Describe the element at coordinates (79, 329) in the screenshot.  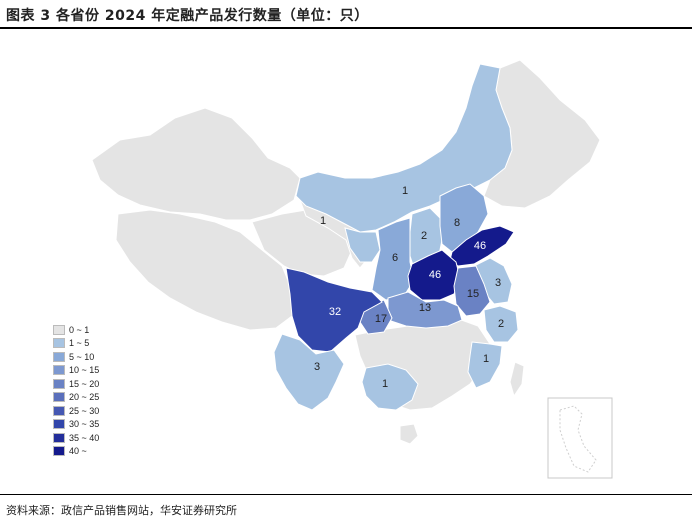
I see `legend-label: 0 ~ 1` at that location.